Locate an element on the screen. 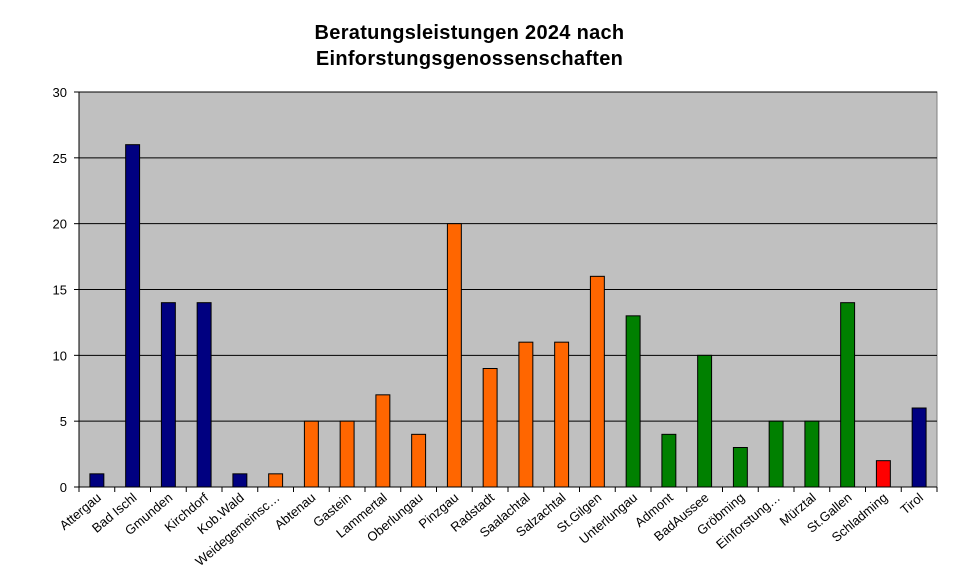 This screenshot has width=959, height=586. y-tick-label: 15 is located at coordinates (60, 290).